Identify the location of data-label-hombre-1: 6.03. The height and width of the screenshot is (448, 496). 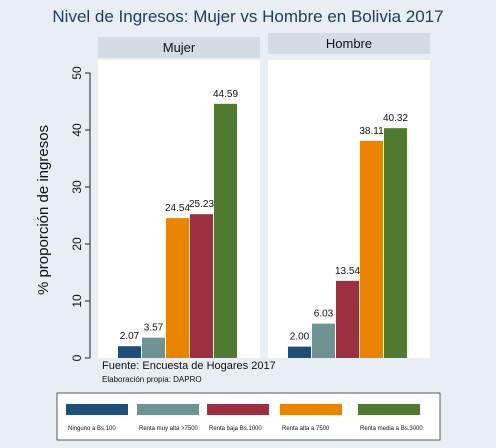
(324, 314).